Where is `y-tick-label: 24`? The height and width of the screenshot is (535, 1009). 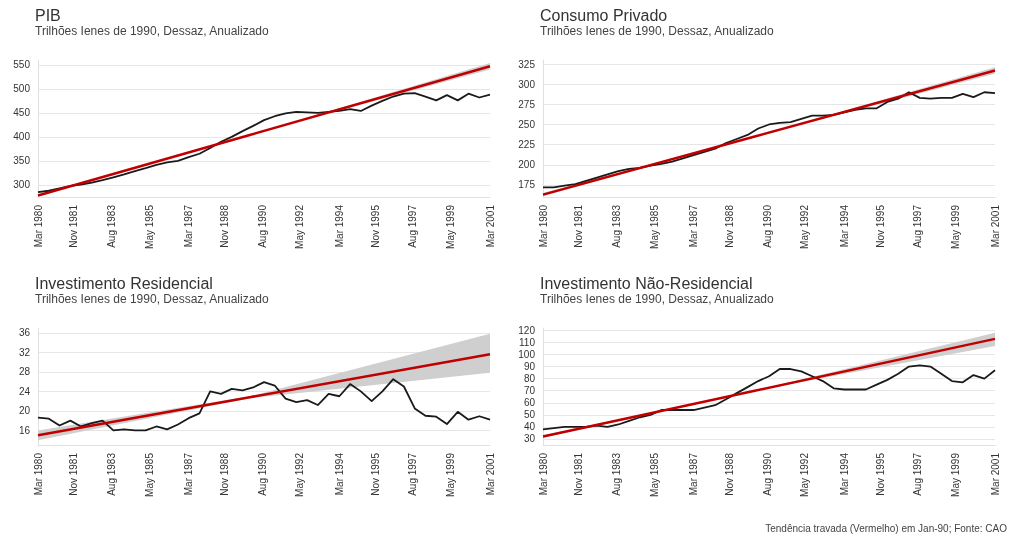 y-tick-label: 24 is located at coordinates (24, 391).